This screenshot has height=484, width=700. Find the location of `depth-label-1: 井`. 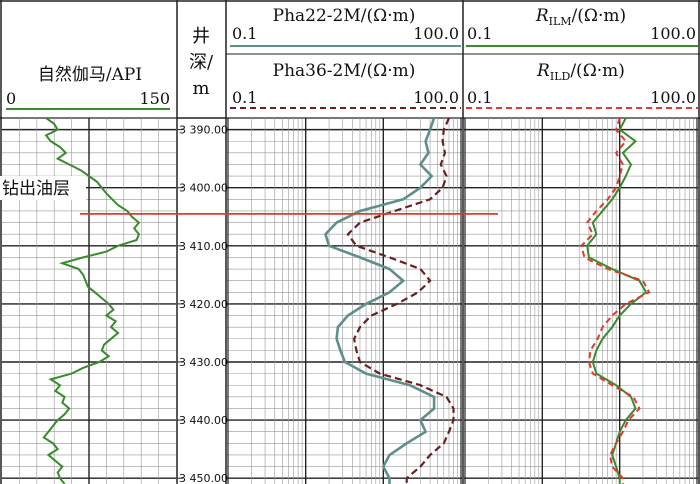

depth-label-1: 井 is located at coordinates (201, 36).